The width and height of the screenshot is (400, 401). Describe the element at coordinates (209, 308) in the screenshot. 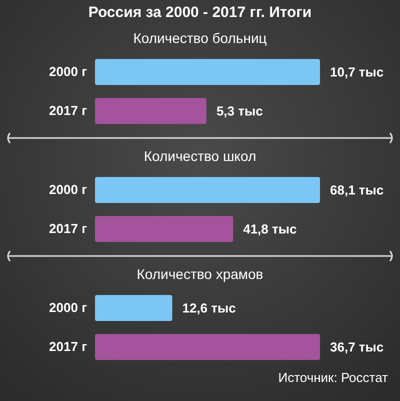

I see `data-label: 12,6 тыс` at that location.